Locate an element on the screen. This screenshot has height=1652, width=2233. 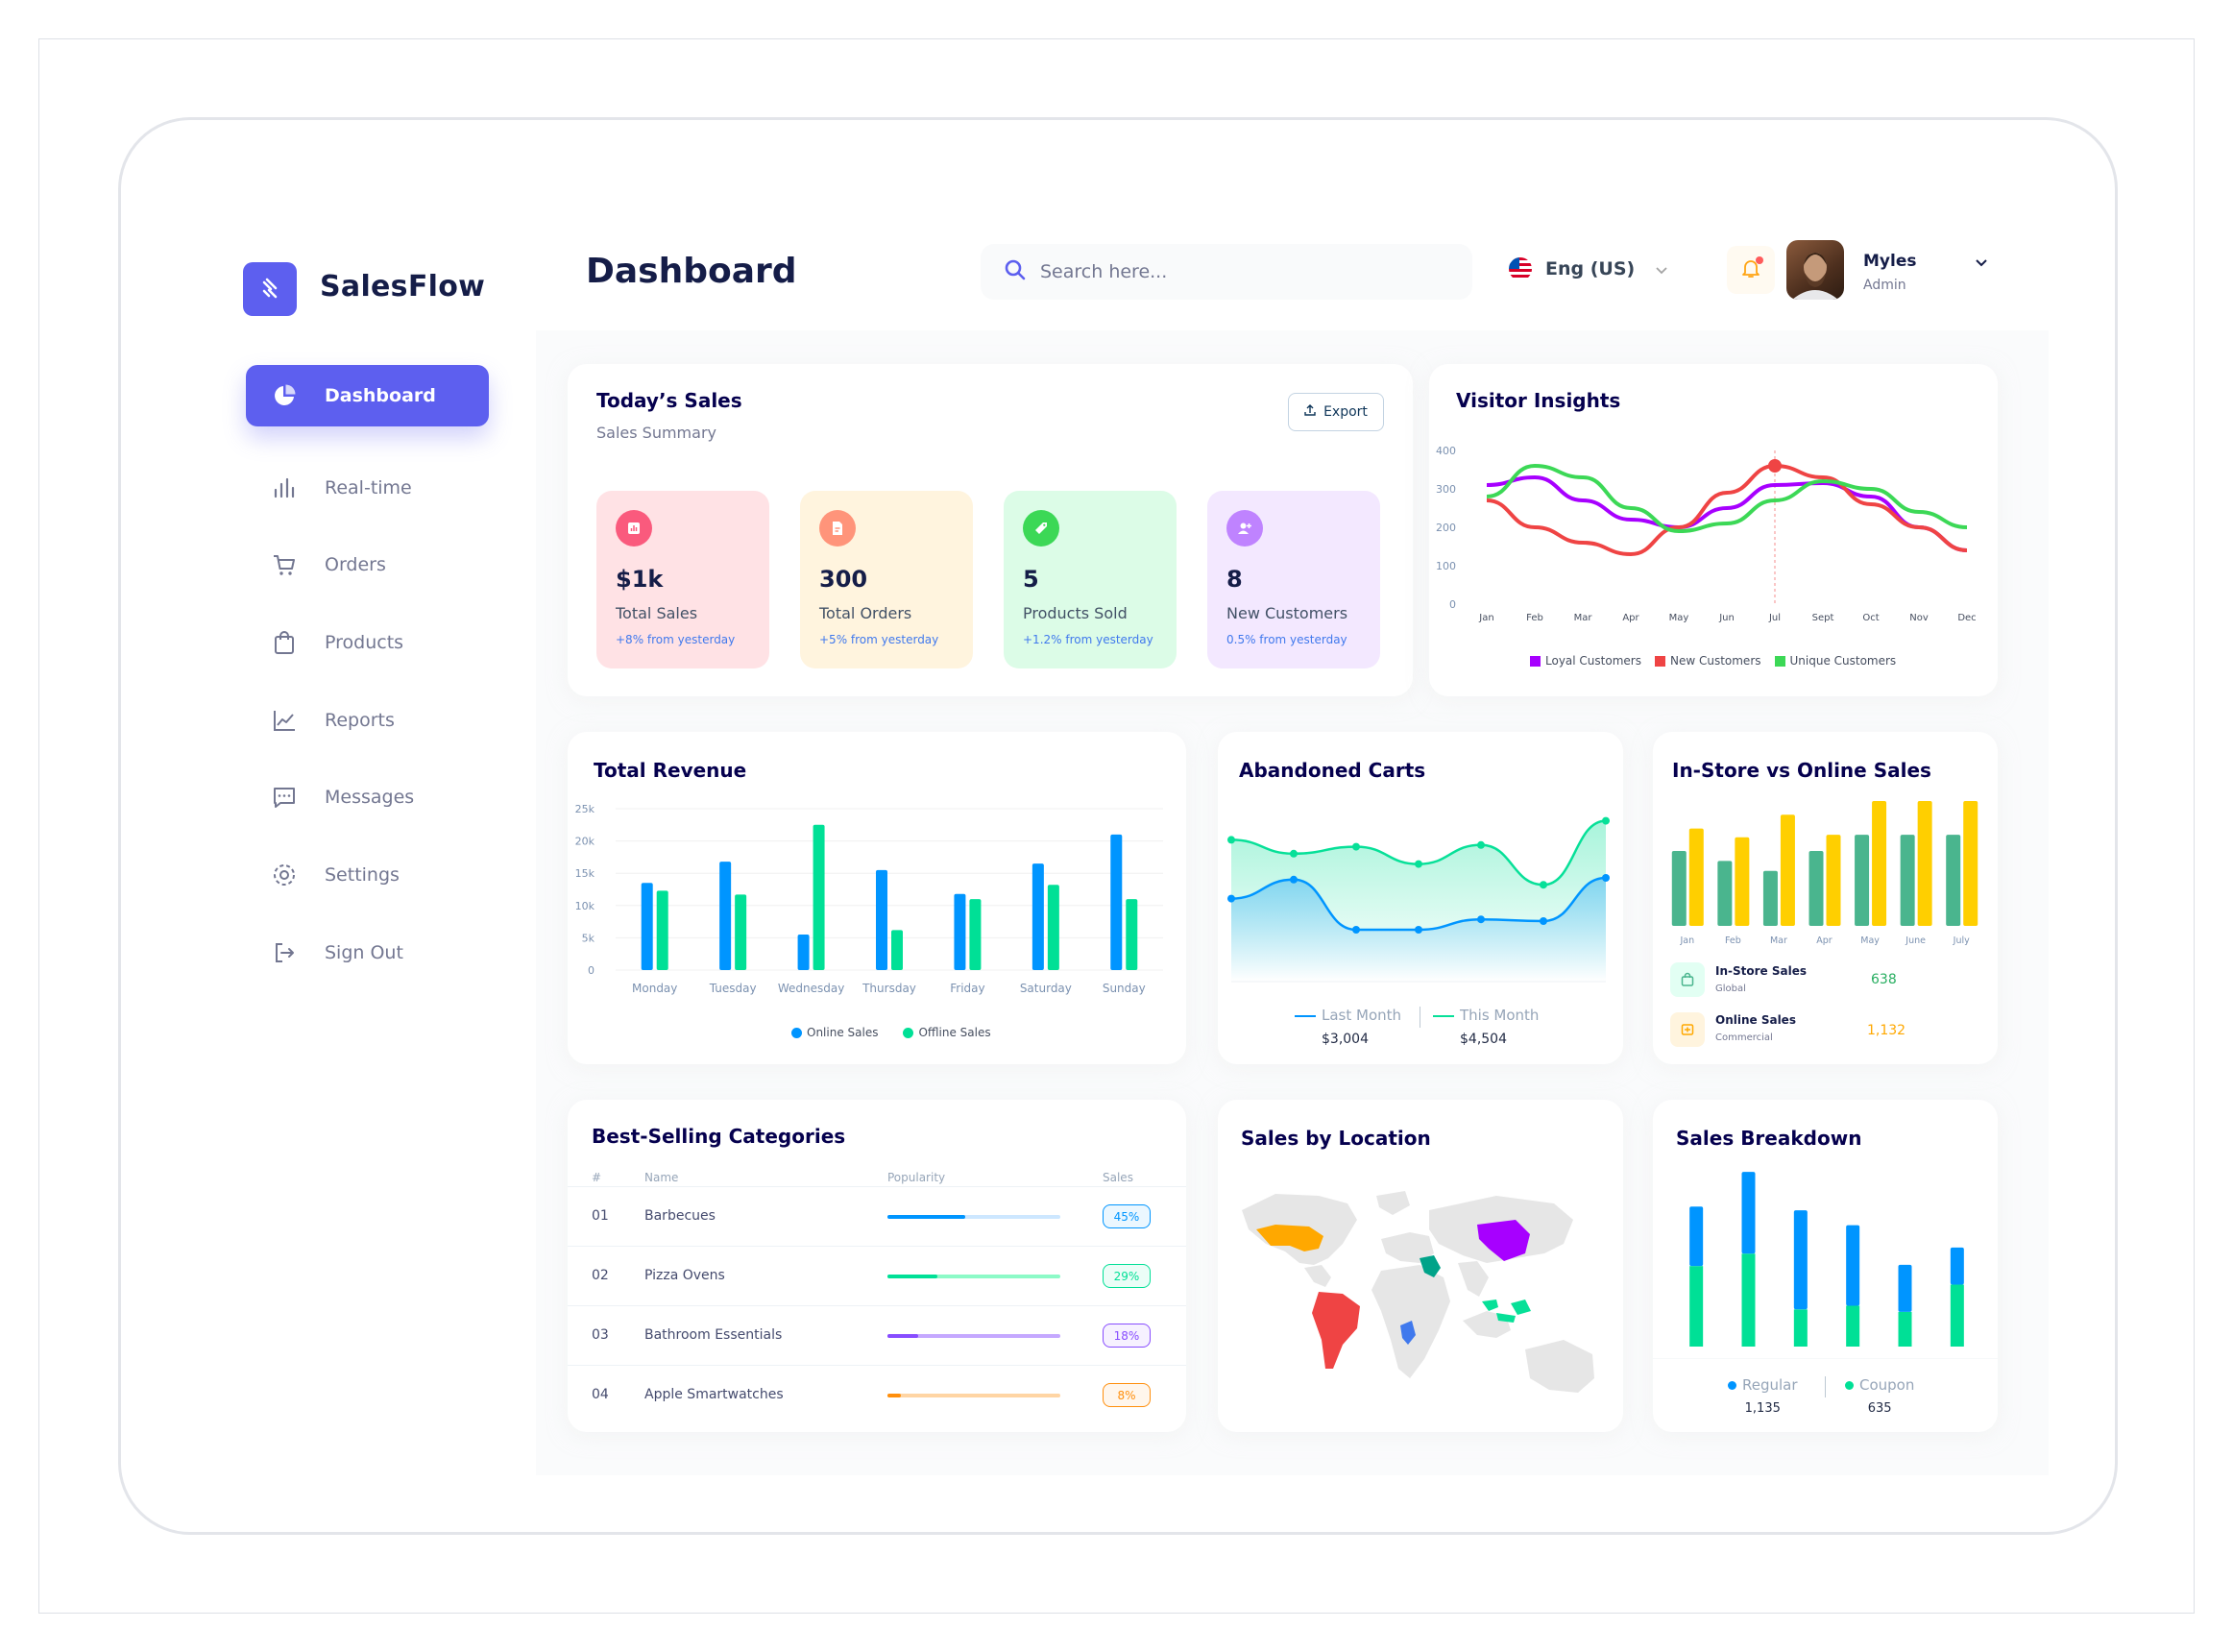
map-india is located at coordinates (1473, 1279).